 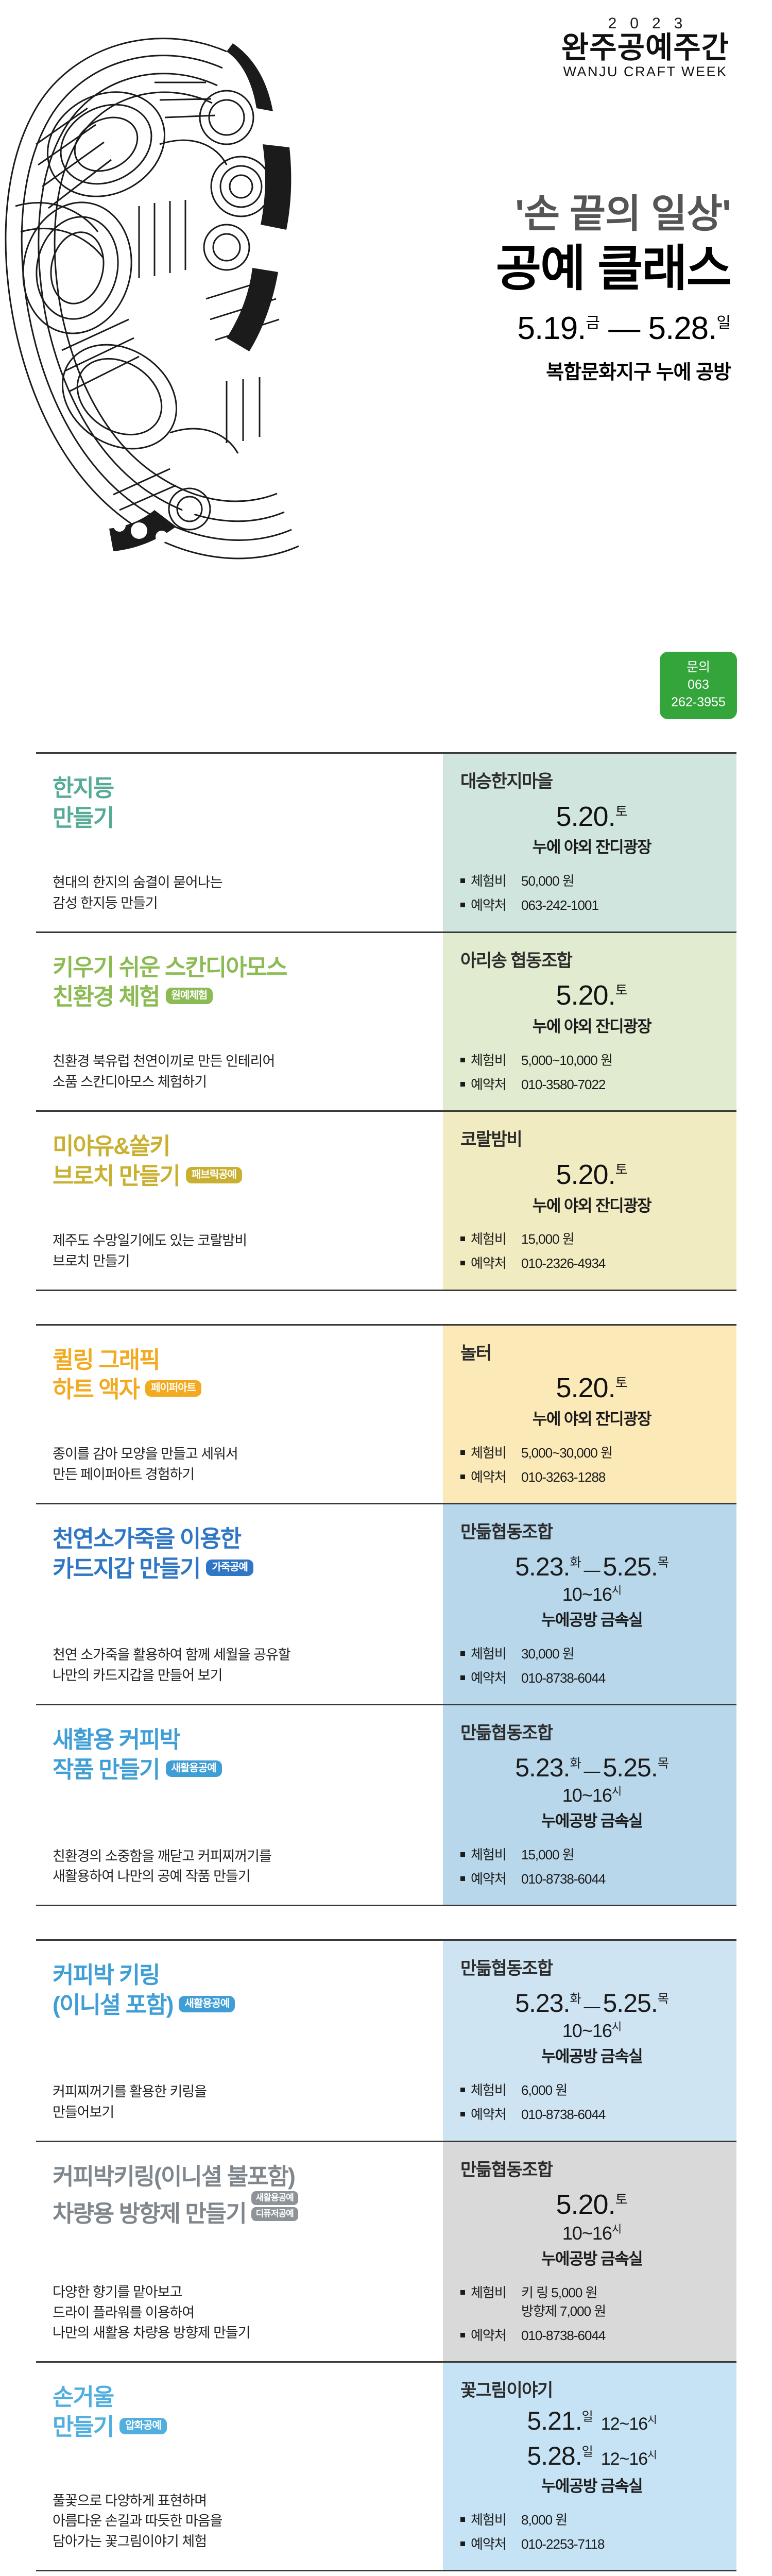 I want to click on class-organizer: 놀터, so click(x=476, y=1353).